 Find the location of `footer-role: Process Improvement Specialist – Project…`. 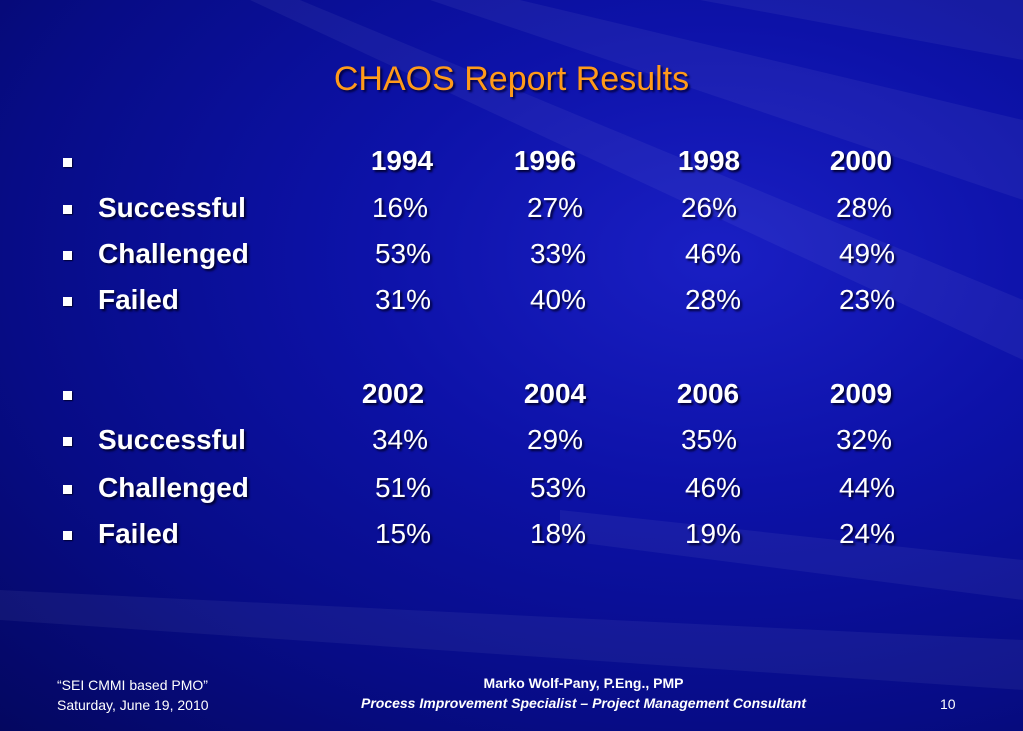

footer-role: Process Improvement Specialist – Project… is located at coordinates (583, 703).